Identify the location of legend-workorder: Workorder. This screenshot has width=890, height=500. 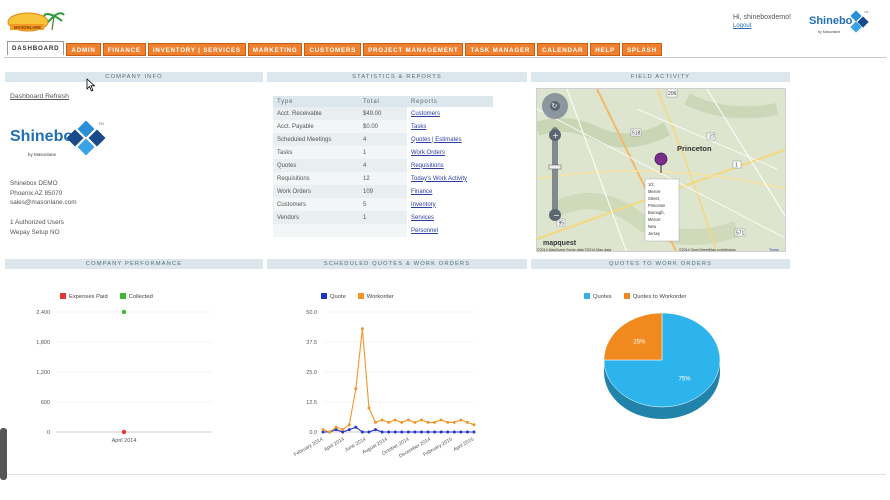
(375, 296).